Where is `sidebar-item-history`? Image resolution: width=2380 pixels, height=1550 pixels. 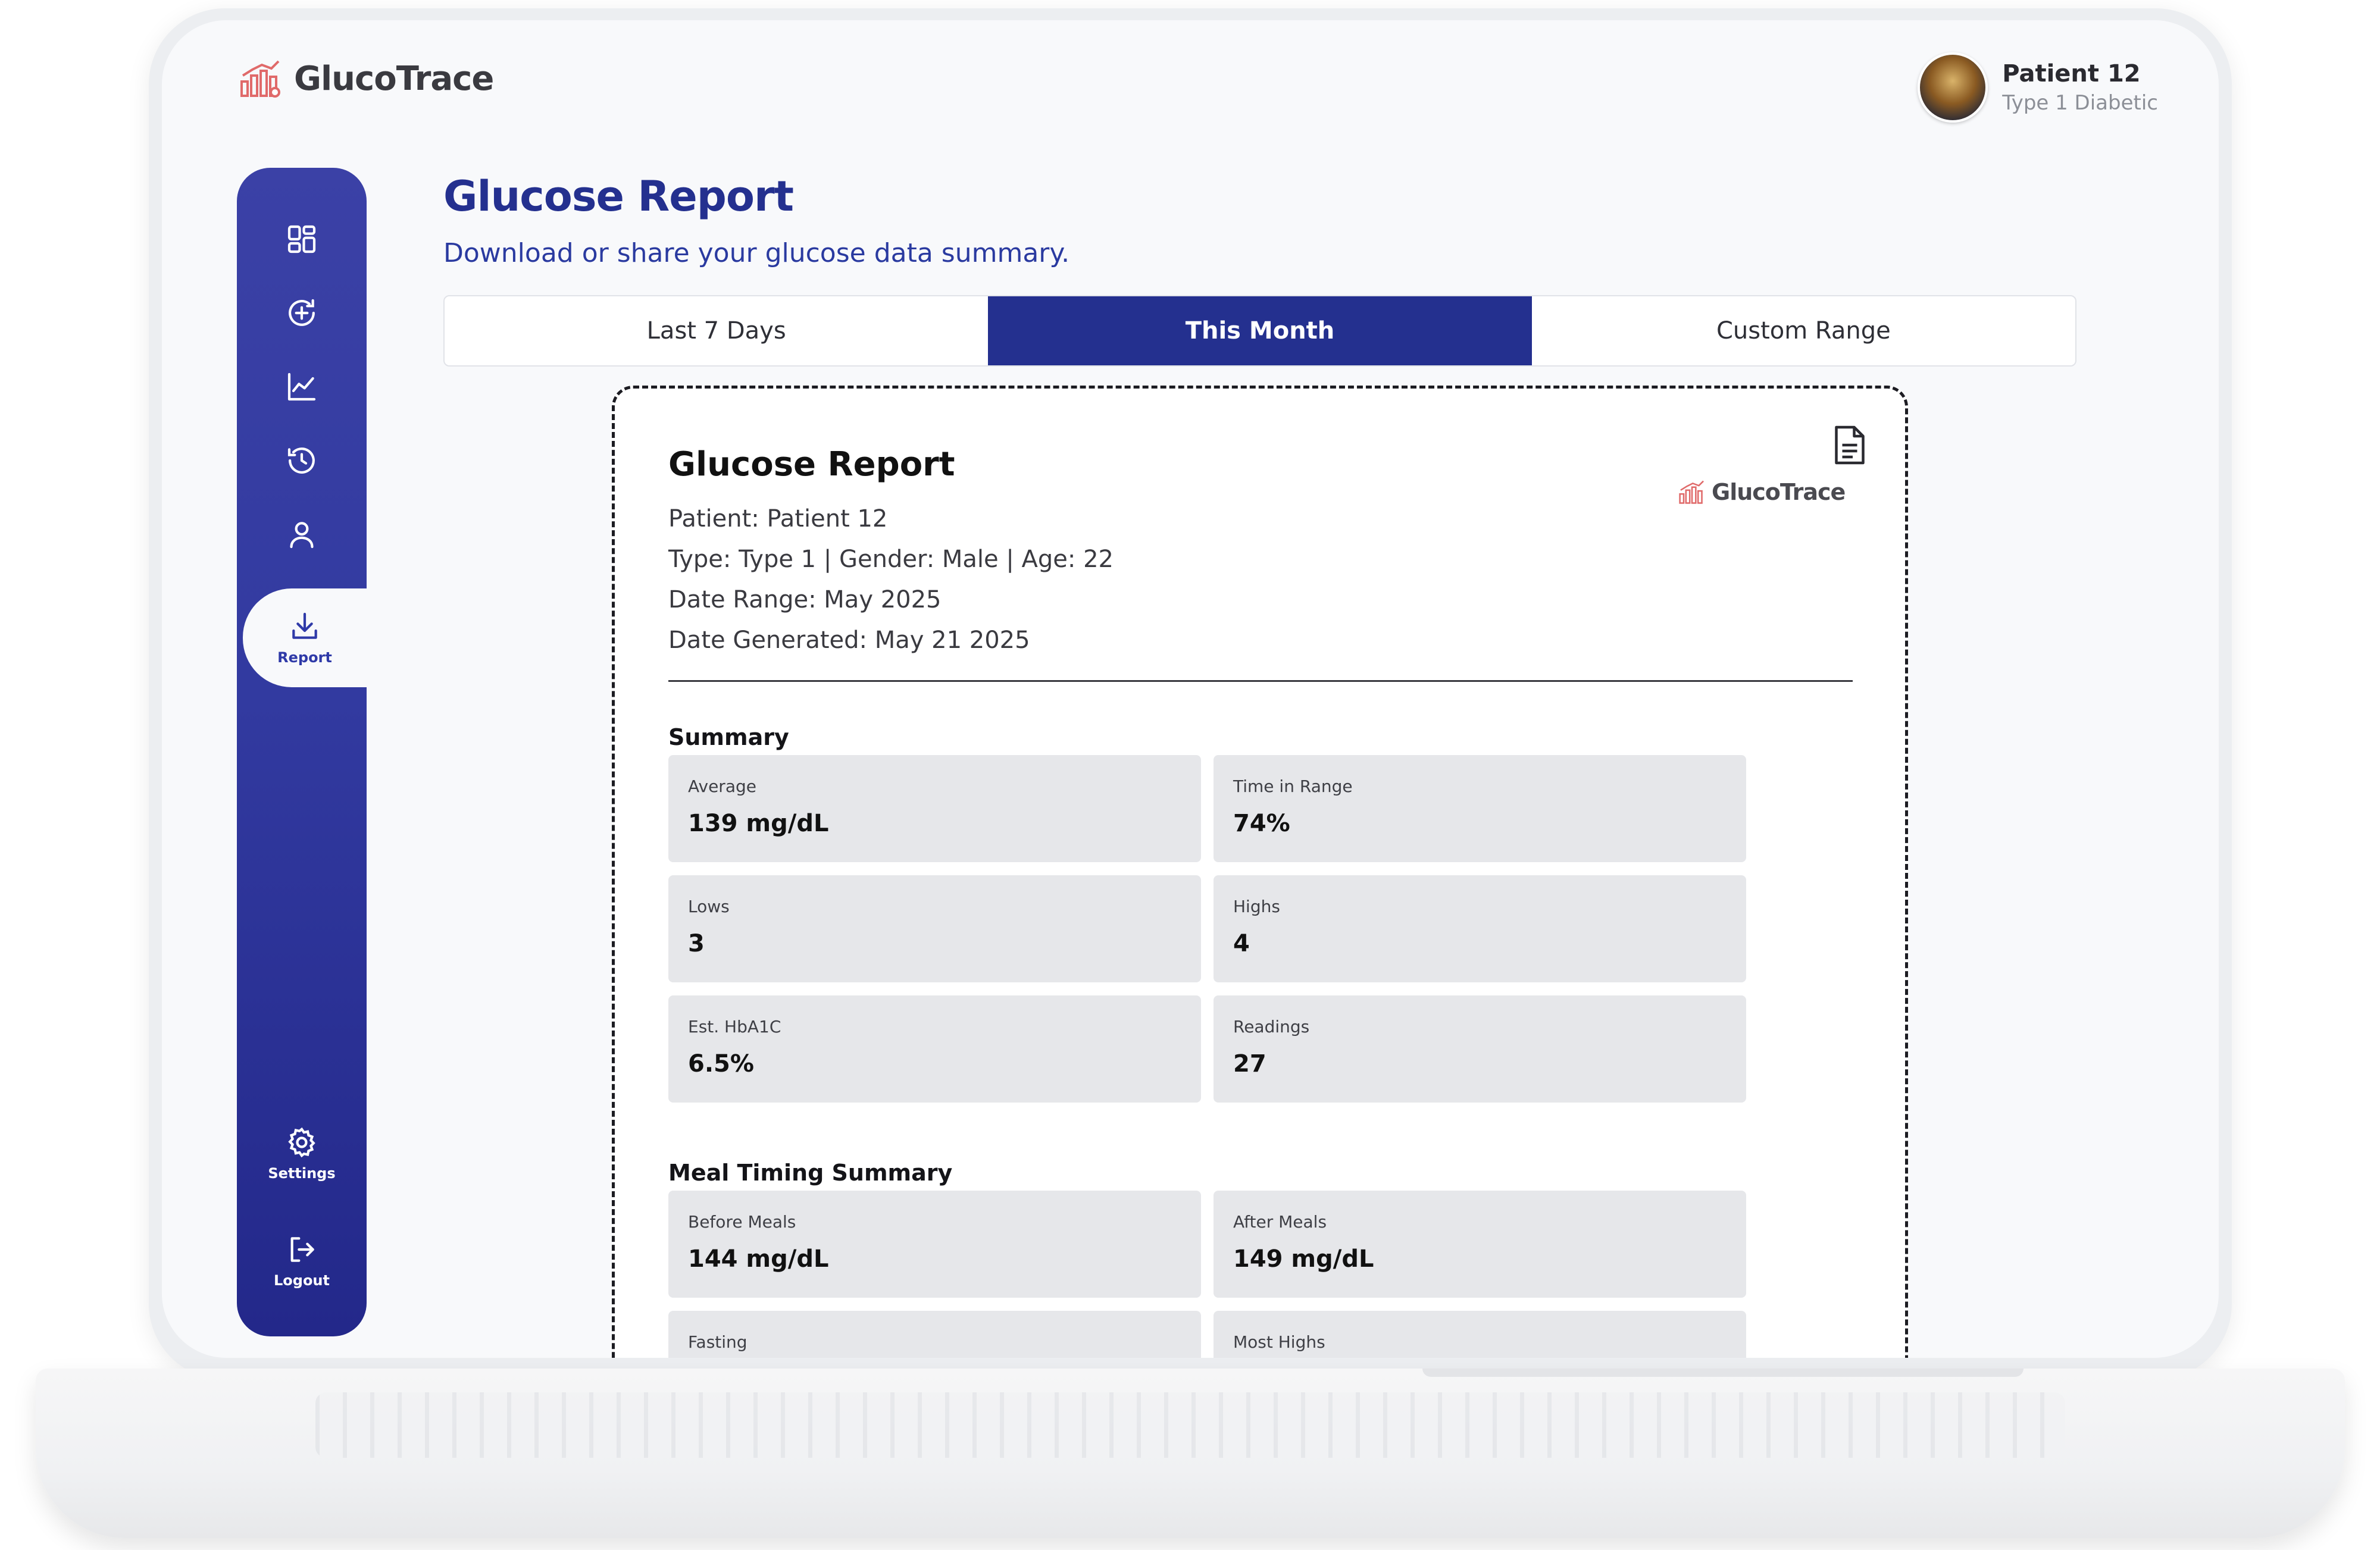 sidebar-item-history is located at coordinates (302, 460).